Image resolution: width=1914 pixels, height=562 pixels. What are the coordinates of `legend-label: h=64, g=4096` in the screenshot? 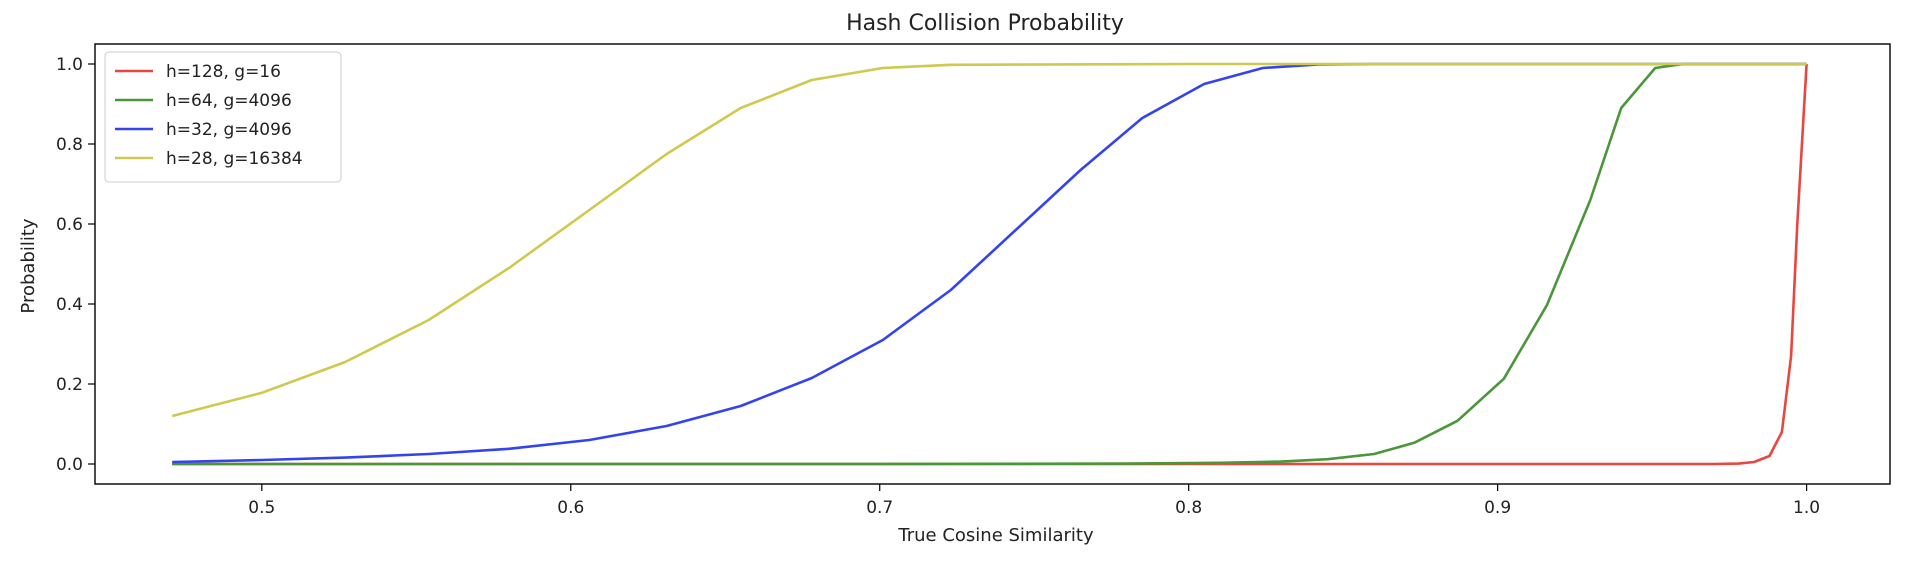 It's located at (229, 101).